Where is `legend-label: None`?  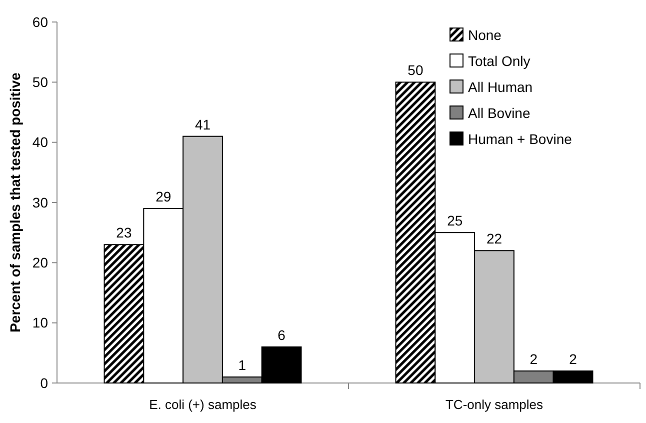 legend-label: None is located at coordinates (485, 34).